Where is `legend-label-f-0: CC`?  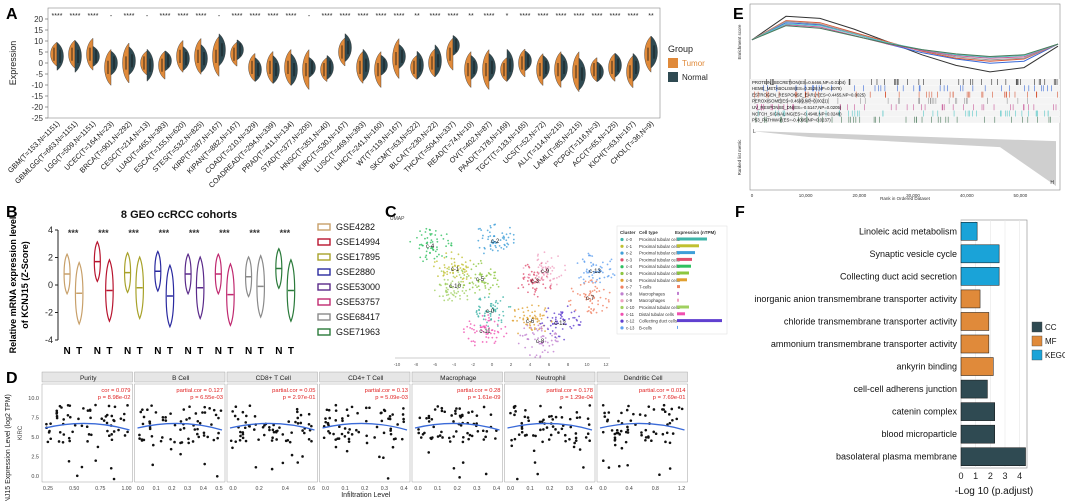 legend-label-f-0: CC is located at coordinates (1051, 327).